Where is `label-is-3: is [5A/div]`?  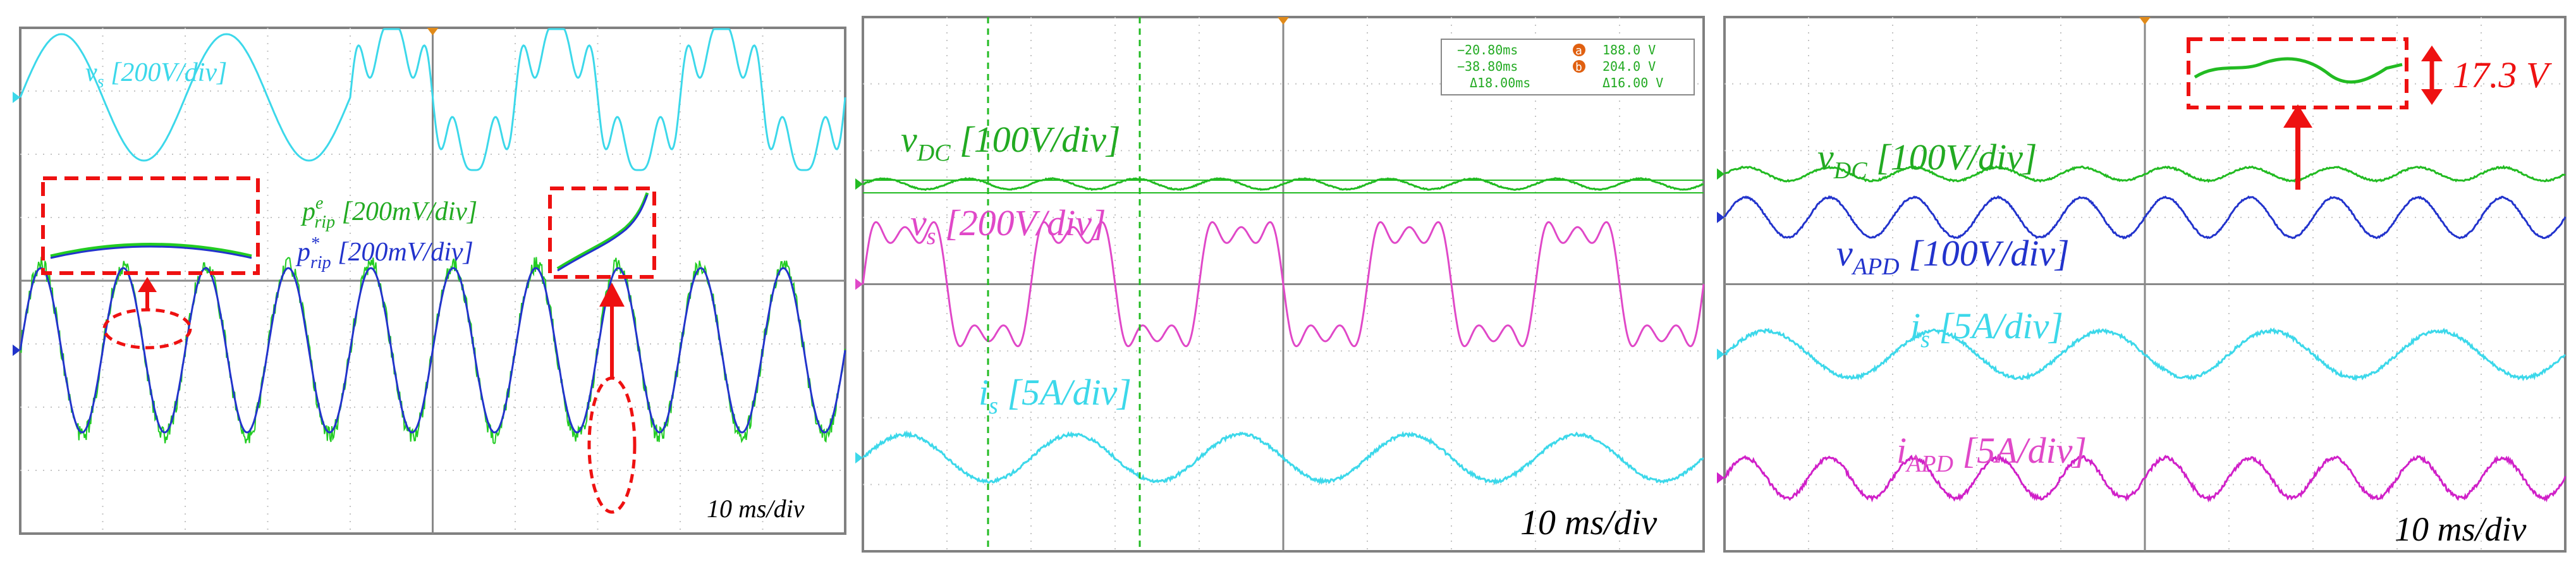 label-is-3: is [5A/div] is located at coordinates (1986, 329).